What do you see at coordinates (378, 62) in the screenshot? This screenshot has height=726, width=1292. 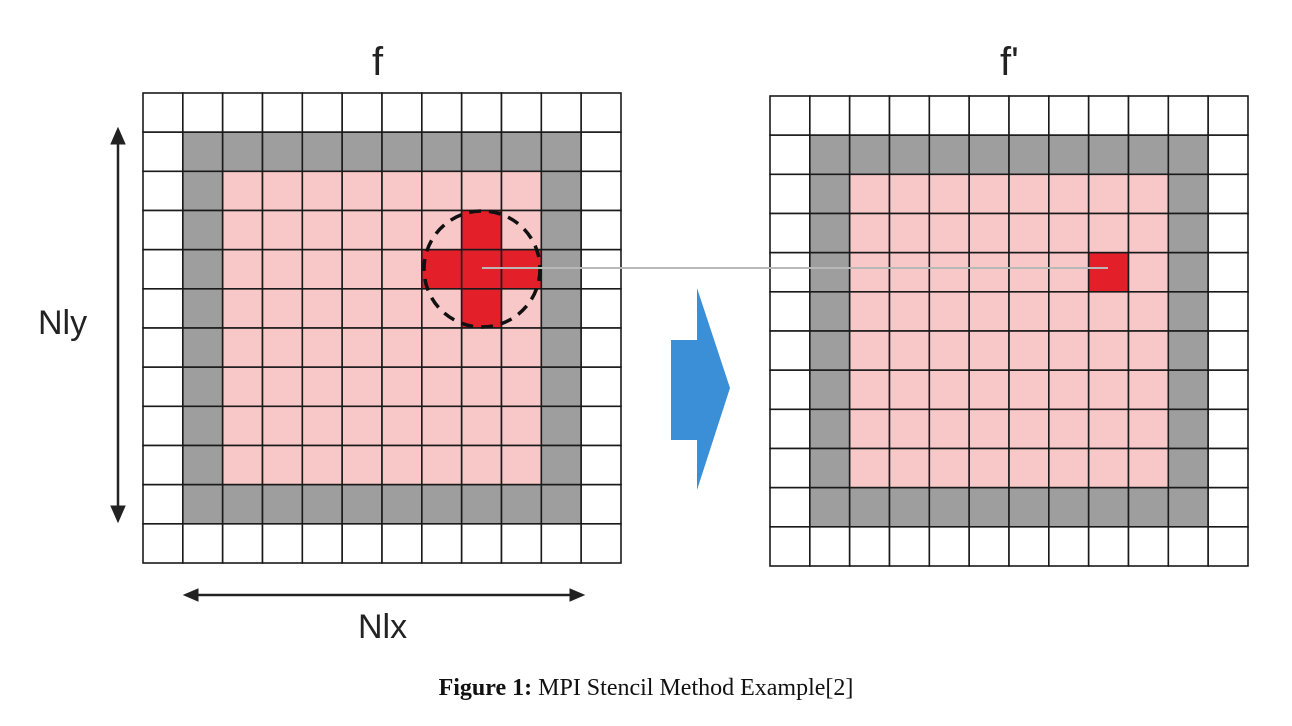 I see `left-grid-title: f` at bounding box center [378, 62].